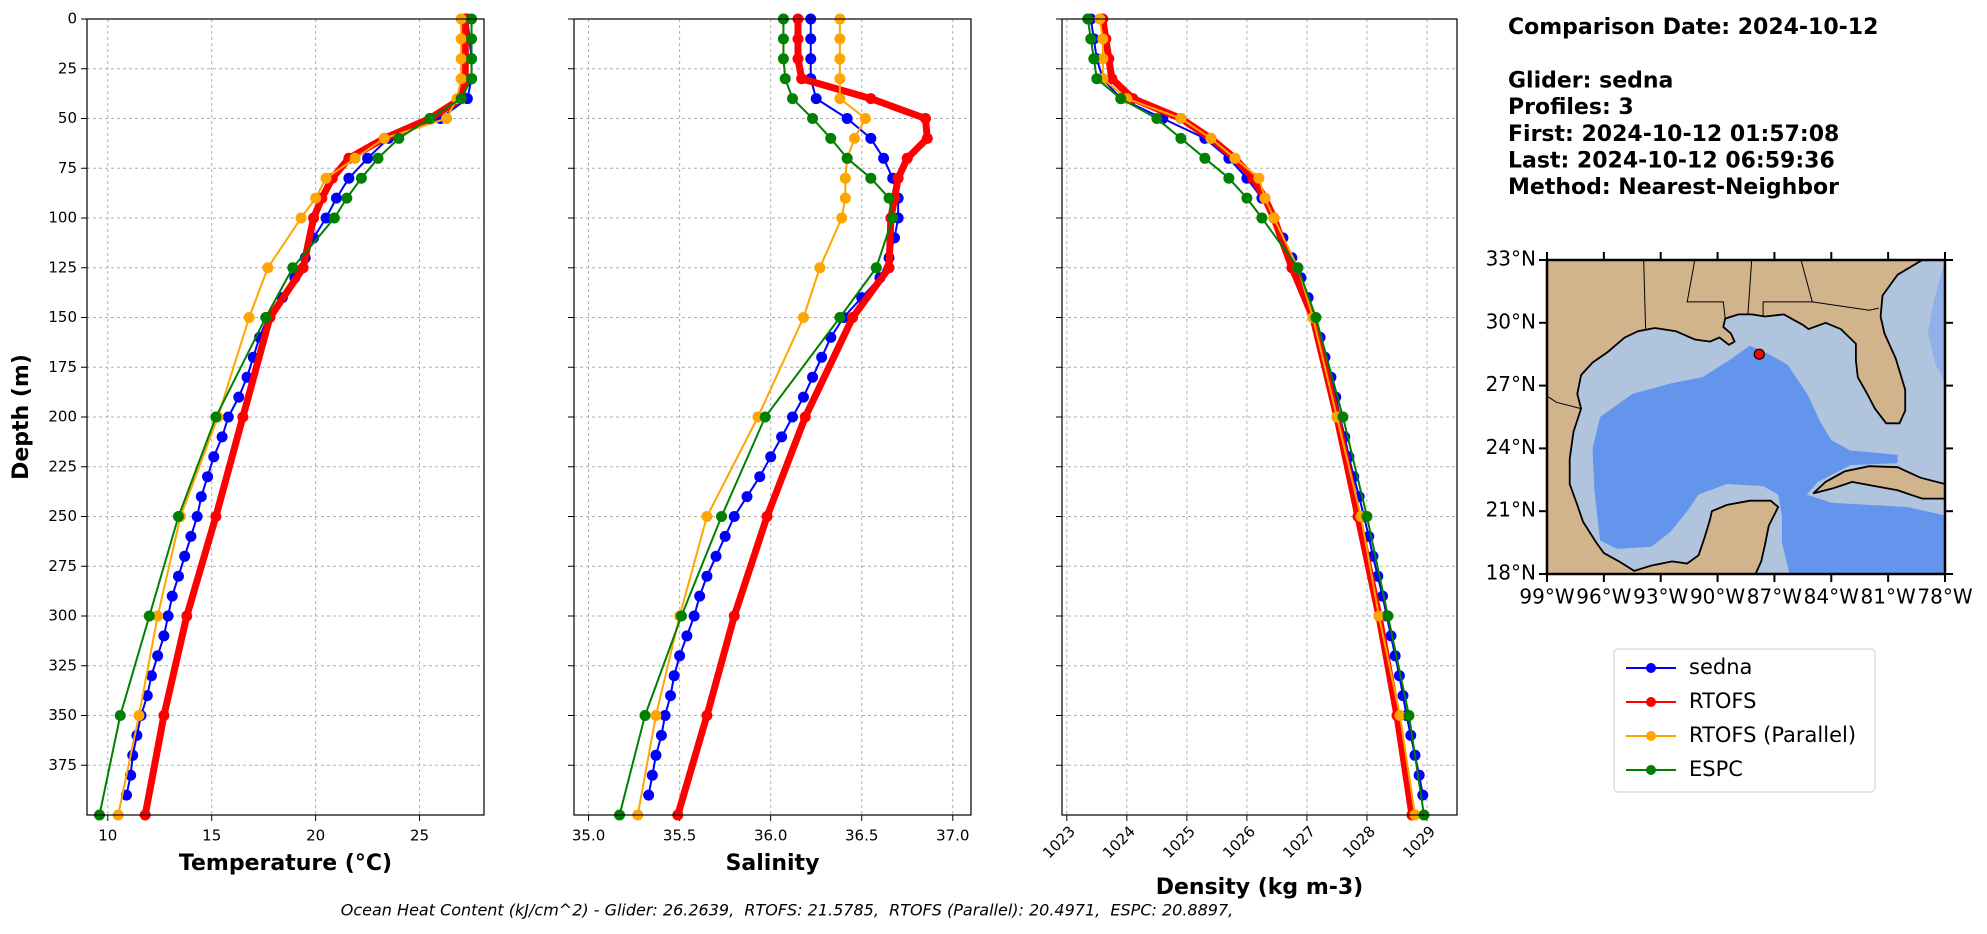 This screenshot has width=1987, height=934. Describe the element at coordinates (770, 836) in the screenshot. I see `x-tick-label: 36.0` at that location.